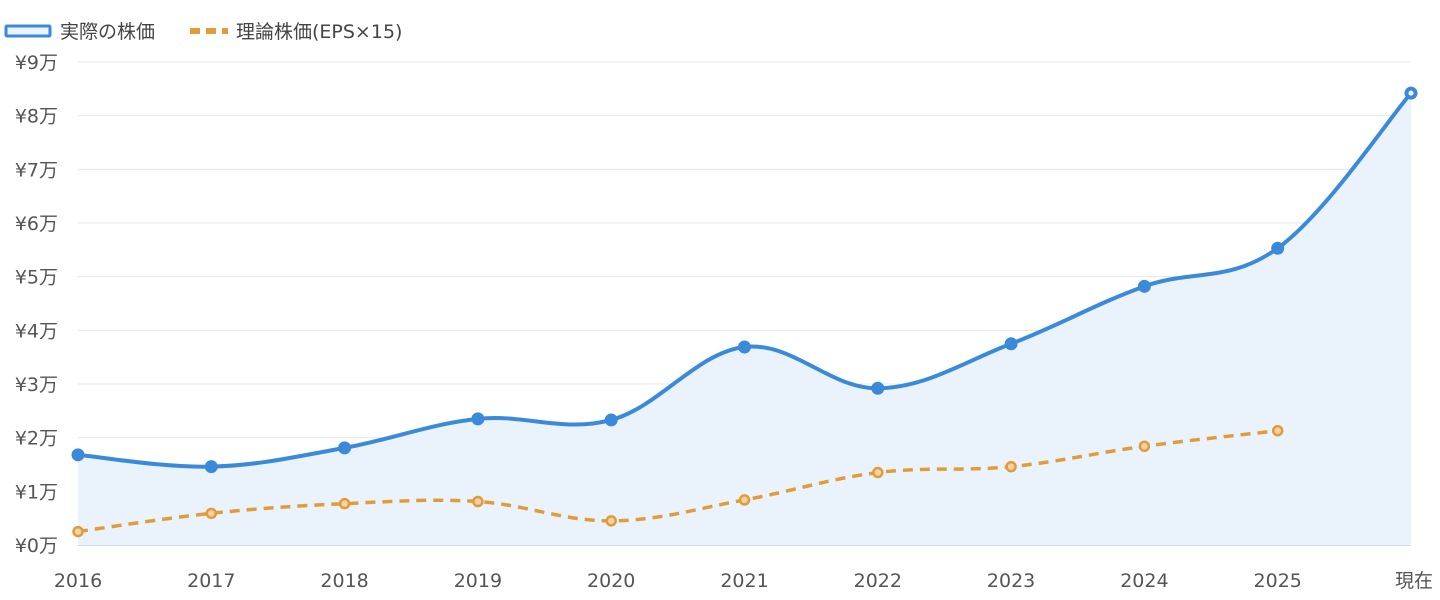 This screenshot has width=1440, height=600. What do you see at coordinates (344, 581) in the screenshot?
I see `x-tick-label: 2018` at bounding box center [344, 581].